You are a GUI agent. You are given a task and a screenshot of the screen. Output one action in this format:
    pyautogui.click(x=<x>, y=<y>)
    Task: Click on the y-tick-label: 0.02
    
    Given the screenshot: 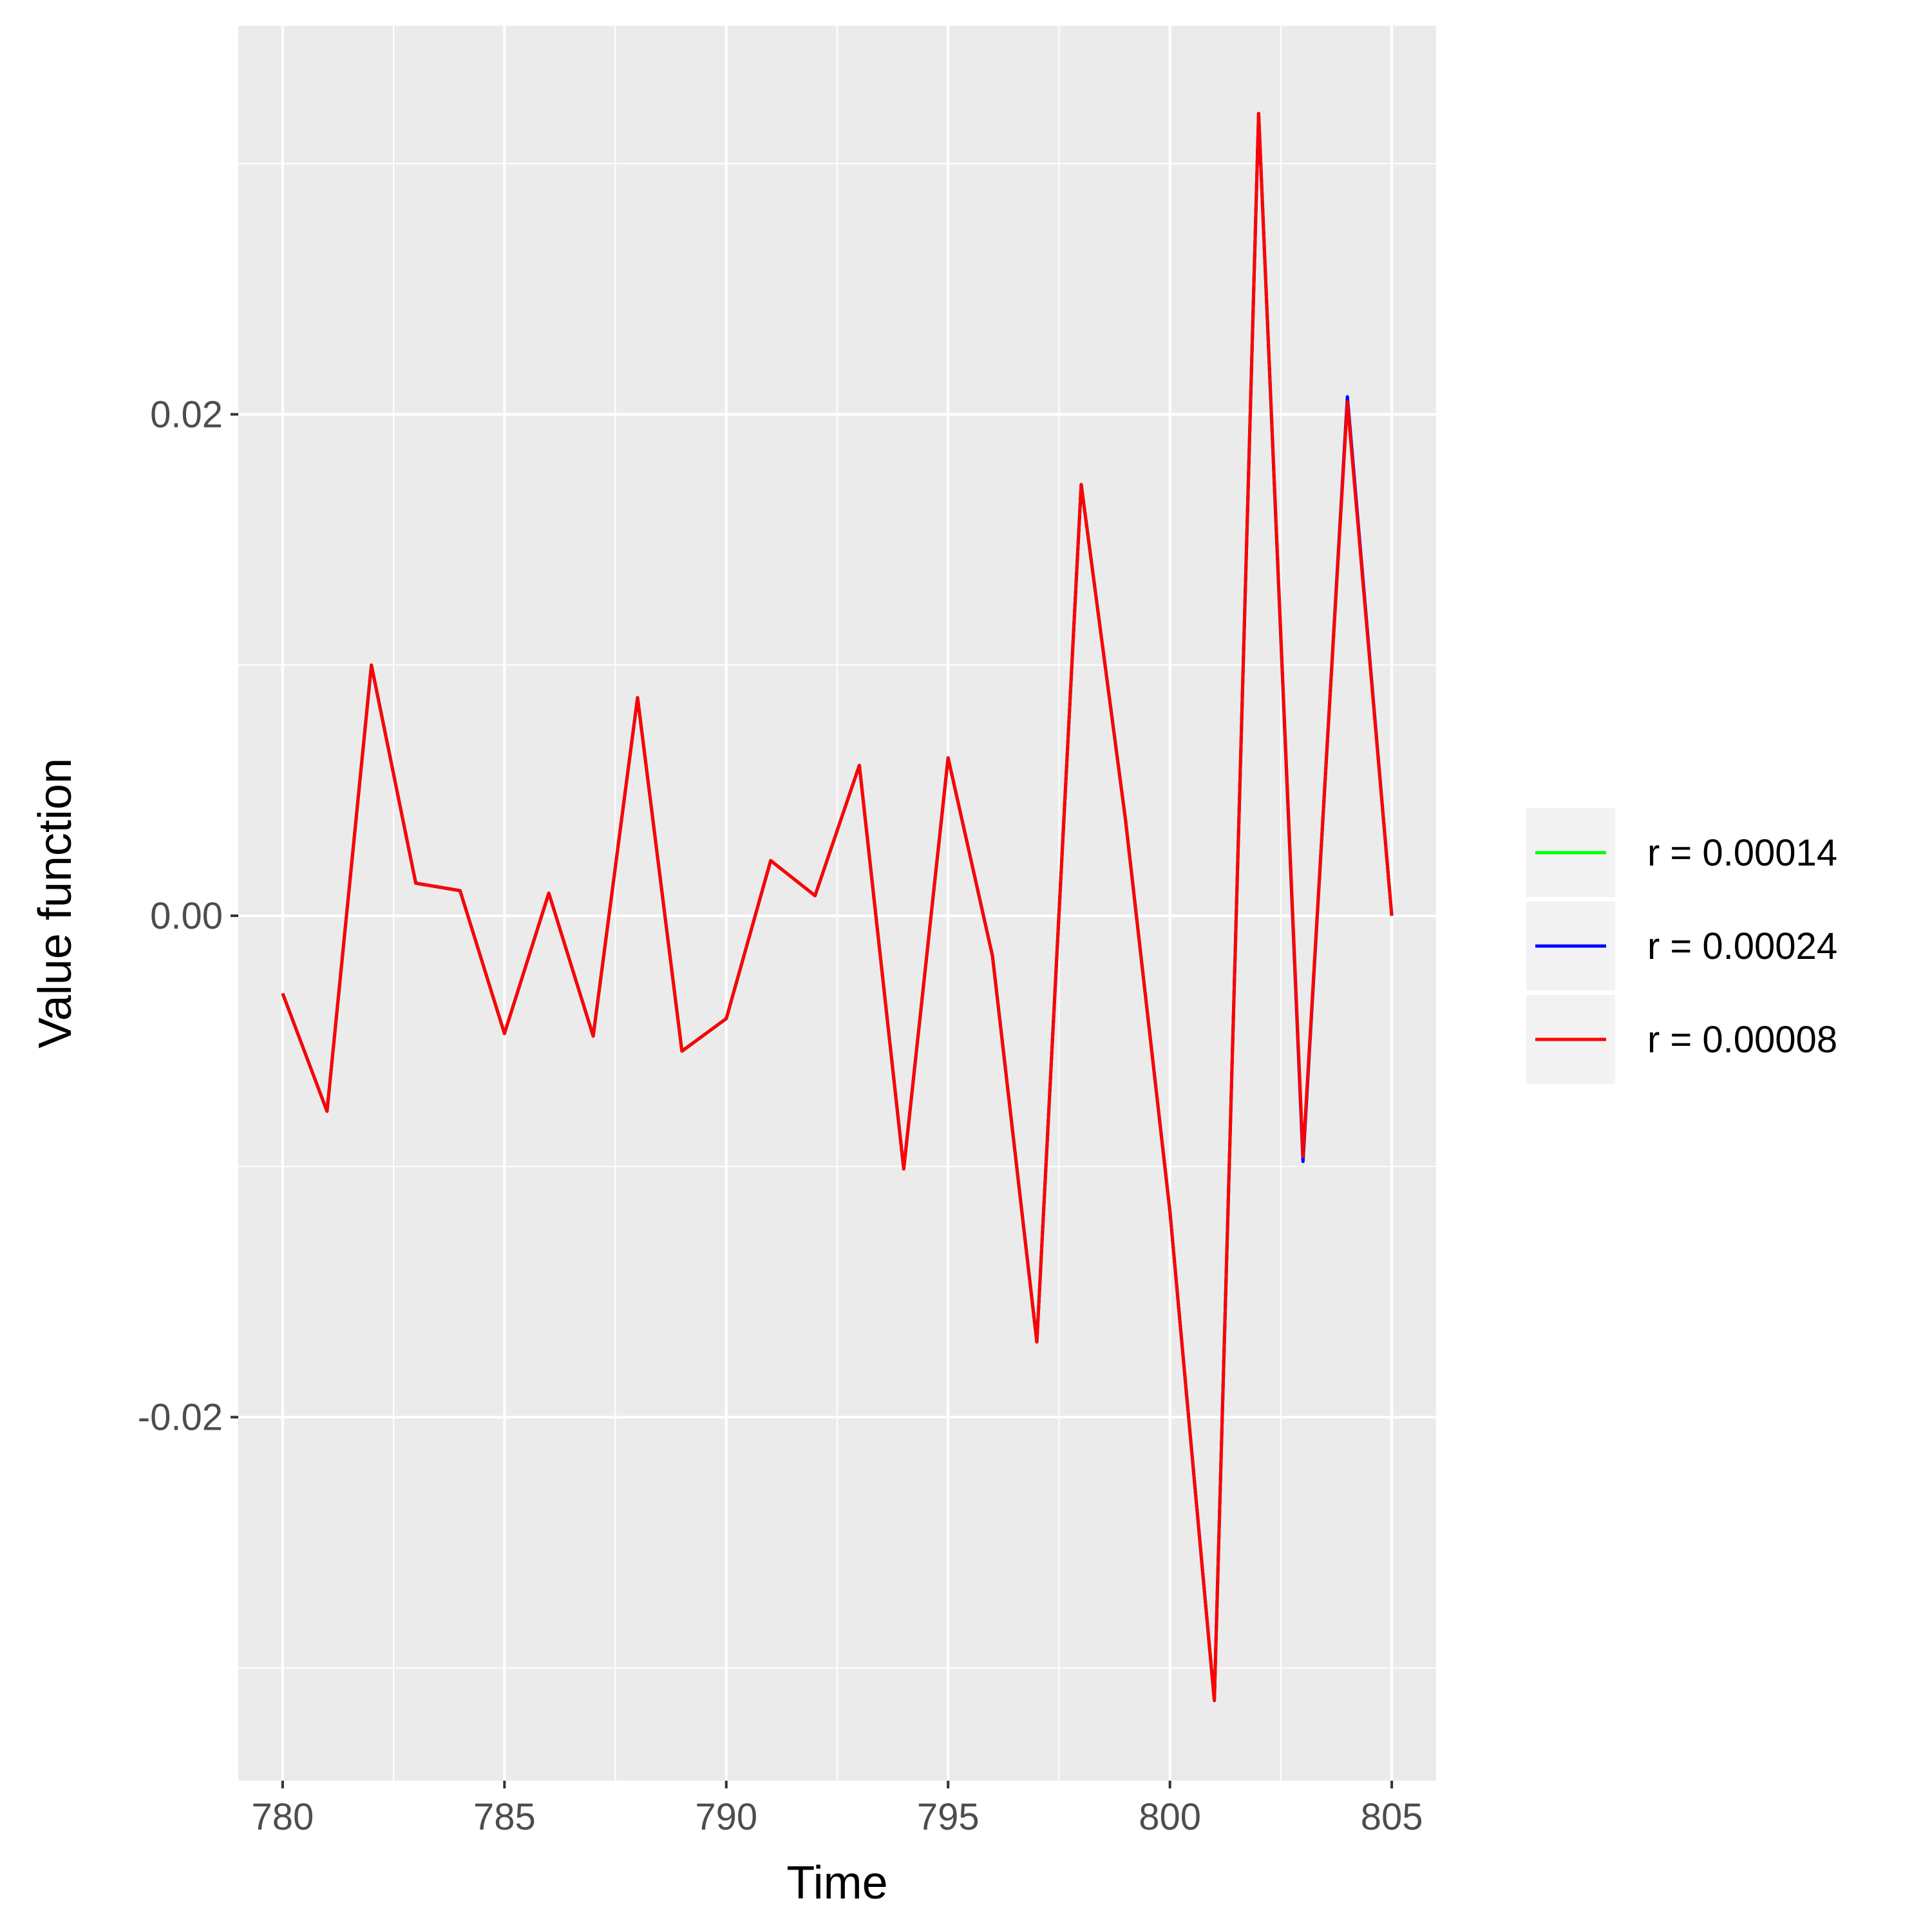 What is the action you would take?
    pyautogui.click(x=186, y=414)
    